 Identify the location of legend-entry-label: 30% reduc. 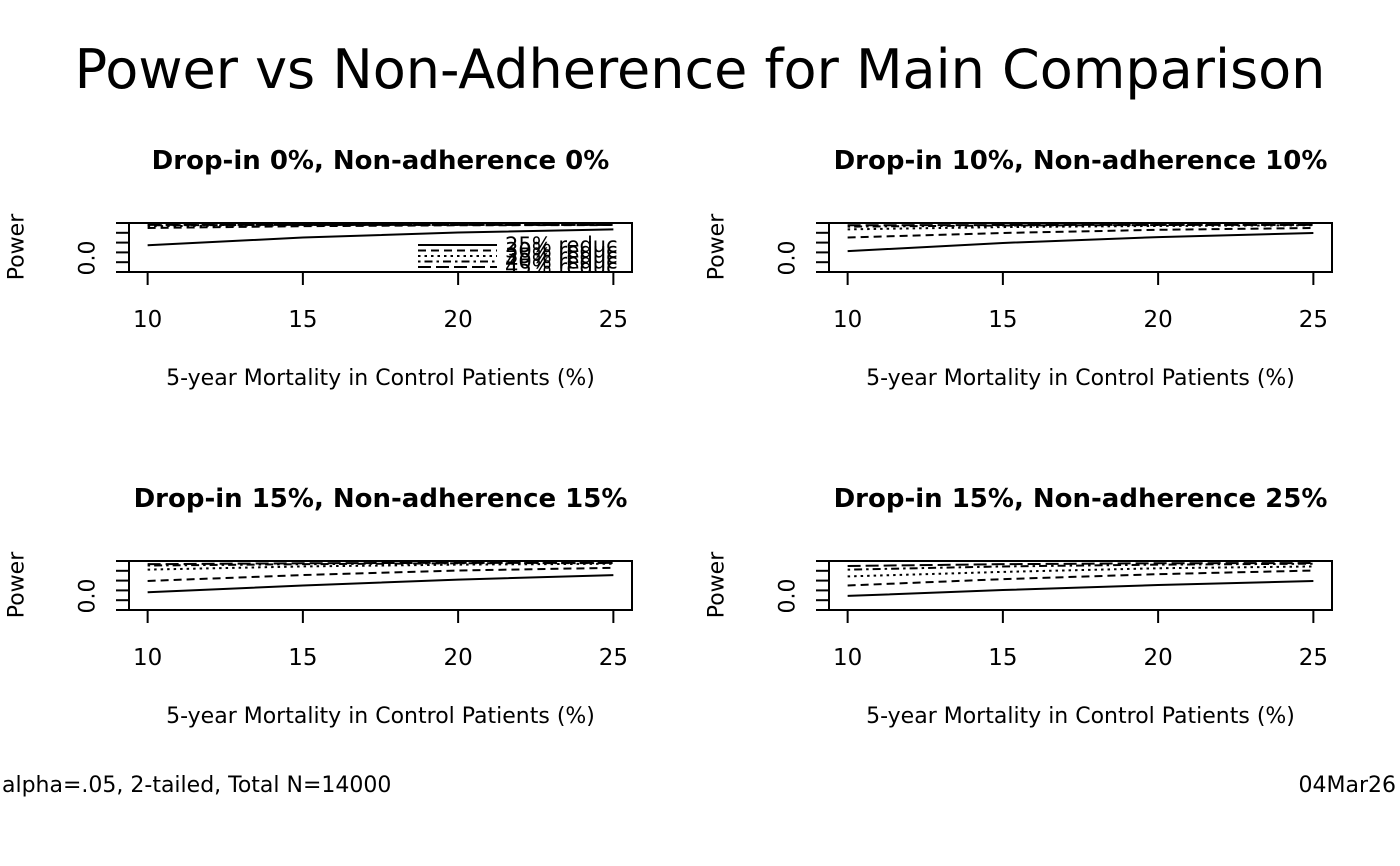
(561, 251).